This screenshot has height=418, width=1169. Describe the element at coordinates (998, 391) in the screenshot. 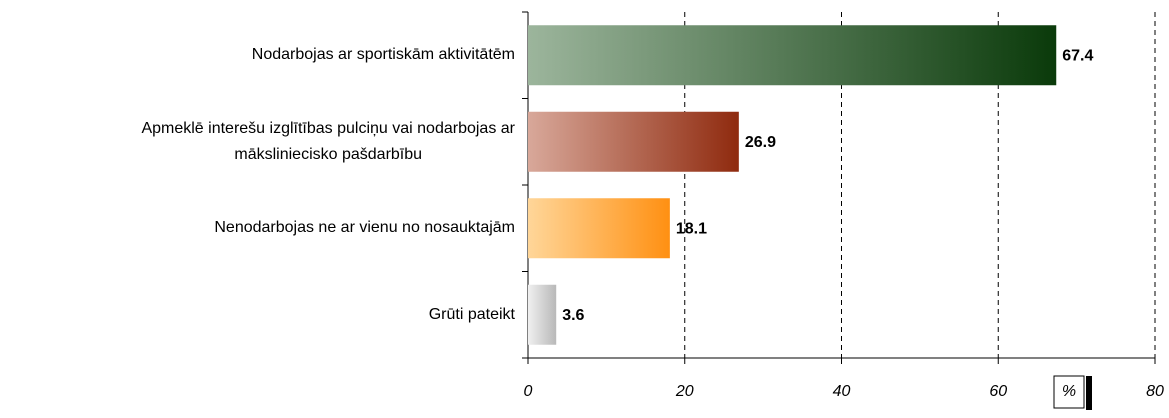

I see `x-tick-label: 60` at that location.